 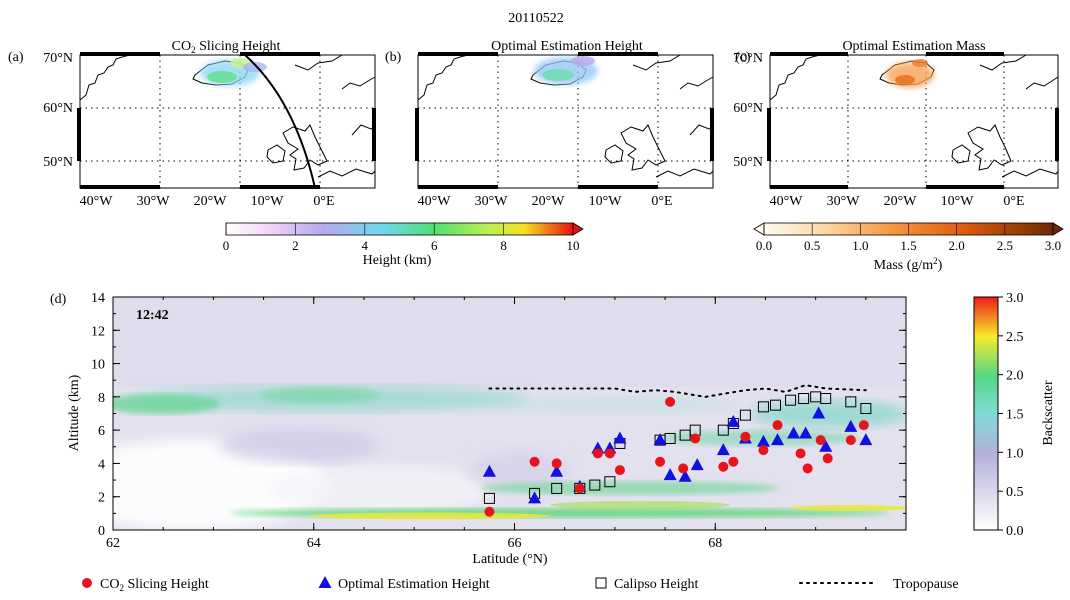 What do you see at coordinates (926, 584) in the screenshot?
I see `legend-label: Tropopause` at bounding box center [926, 584].